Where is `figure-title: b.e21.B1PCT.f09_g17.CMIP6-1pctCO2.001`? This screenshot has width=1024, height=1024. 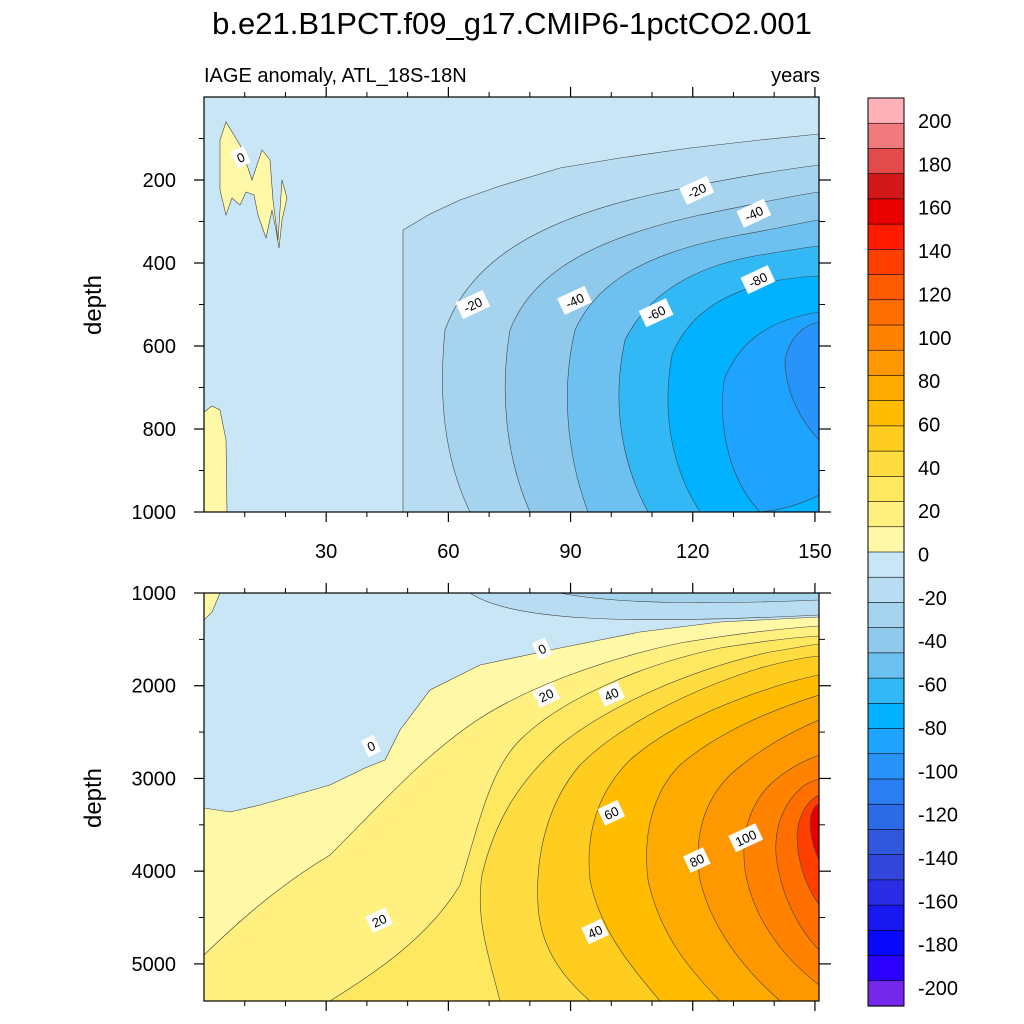
figure-title: b.e21.B1PCT.f09_g17.CMIP6-1pctCO2.001 is located at coordinates (512, 23).